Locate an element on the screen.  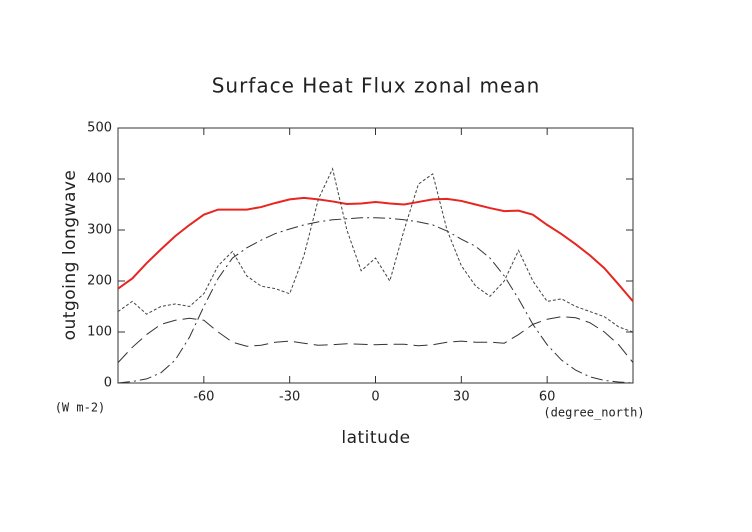
x-tick-label: -30 is located at coordinates (289, 397).